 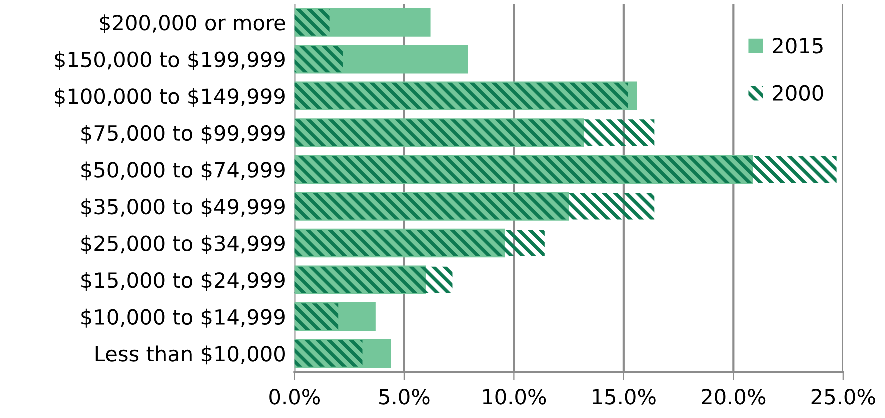 What do you see at coordinates (183, 244) in the screenshot?
I see `y-tick-label: $25,000 to $34,999` at bounding box center [183, 244].